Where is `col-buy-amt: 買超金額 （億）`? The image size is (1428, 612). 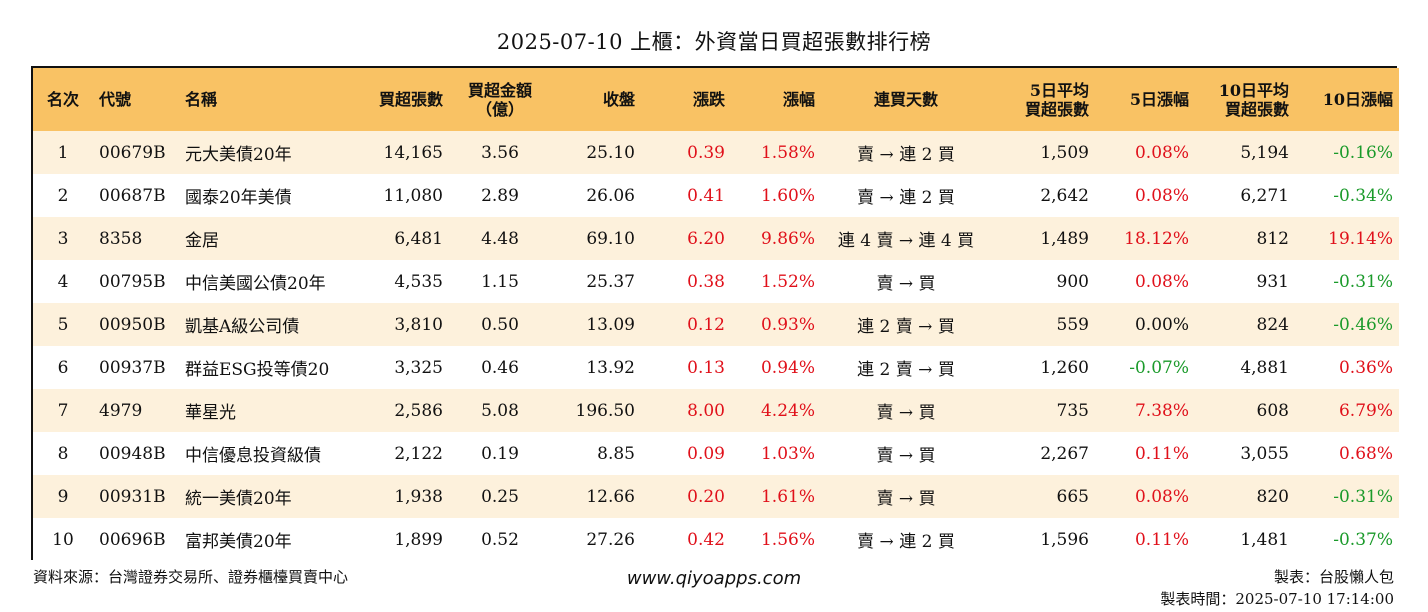
col-buy-amt: 買超金額 （億） is located at coordinates (500, 99).